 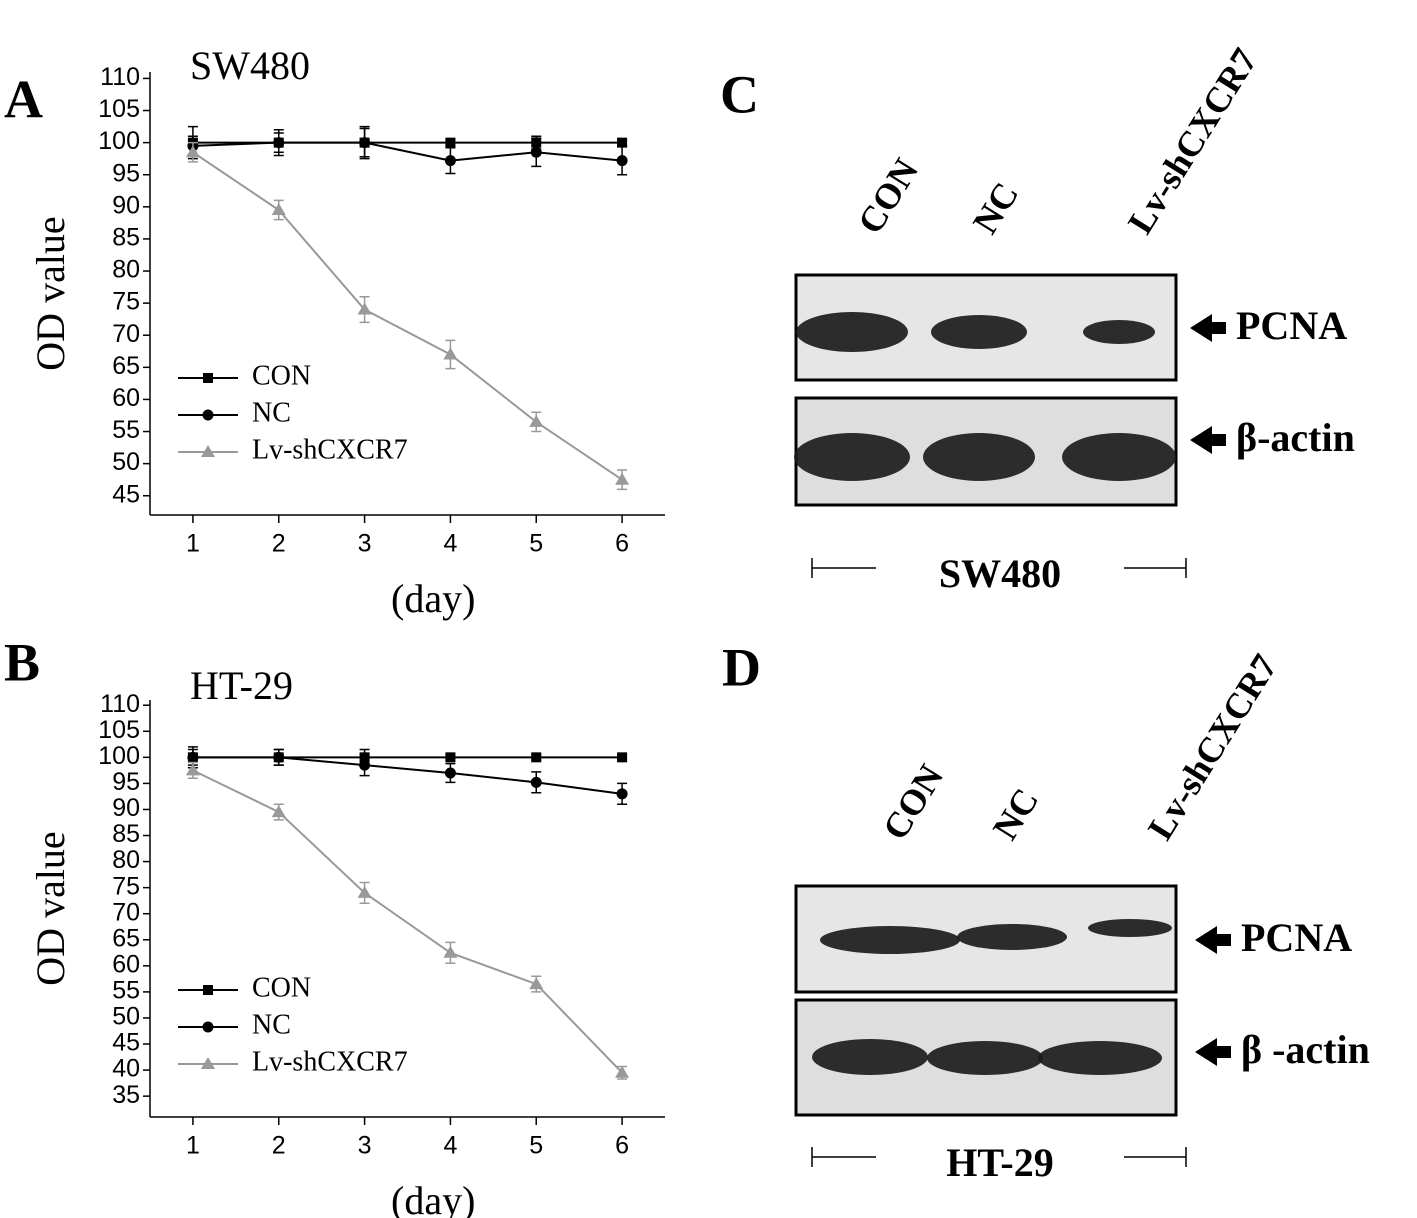 I want to click on y-tick-label: 35, so click(x=126, y=1095).